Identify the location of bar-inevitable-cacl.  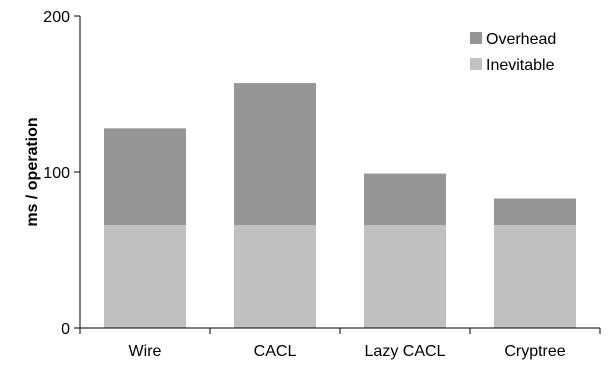
(275, 276).